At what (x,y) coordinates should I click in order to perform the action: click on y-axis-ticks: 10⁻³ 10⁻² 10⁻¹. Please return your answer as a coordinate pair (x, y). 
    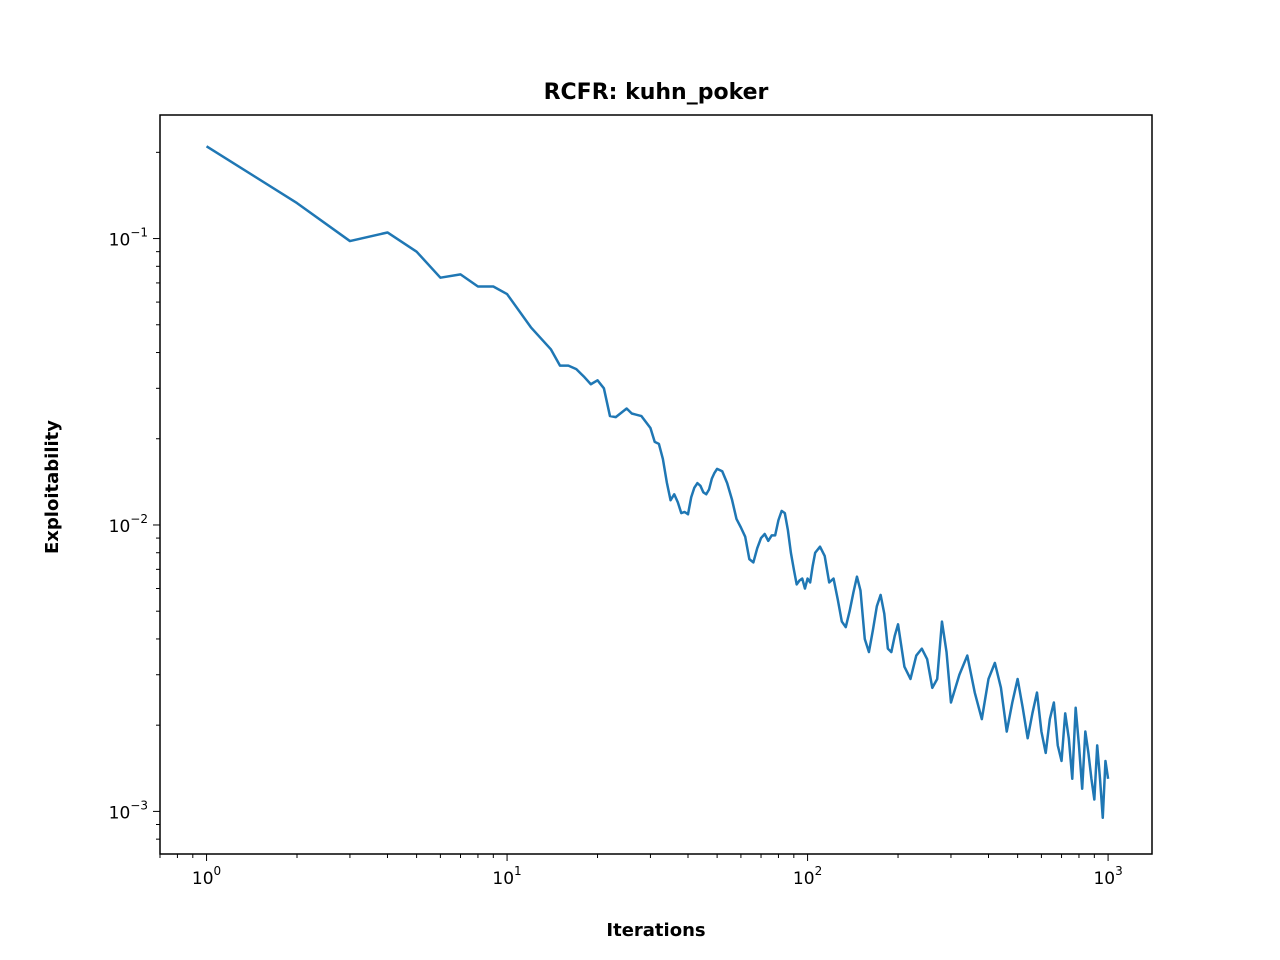
    Looking at the image, I should click on (134, 495).